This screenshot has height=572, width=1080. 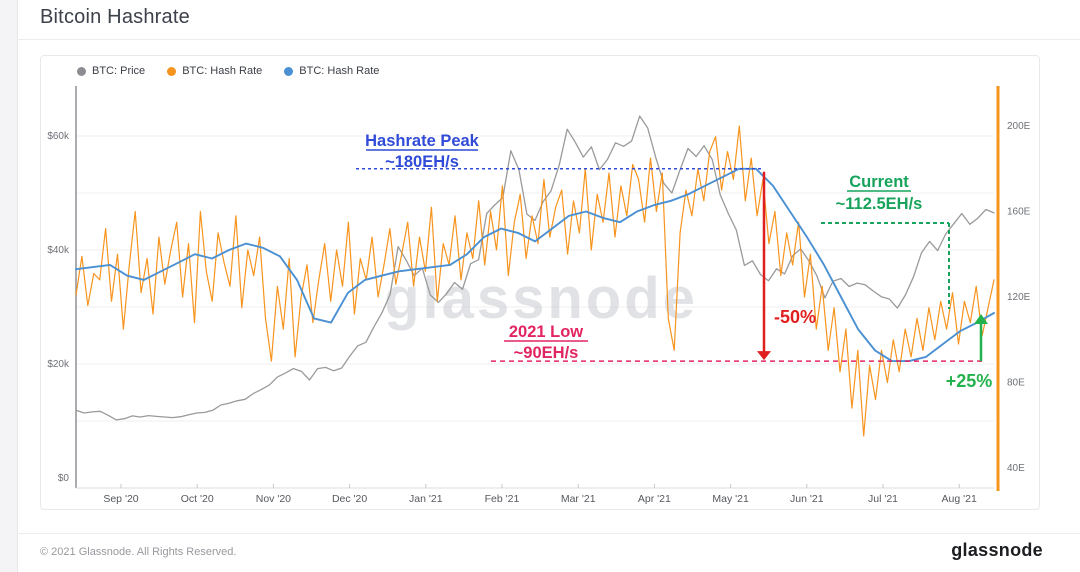 I want to click on y-axis-right-label: 160E, so click(x=1019, y=212).